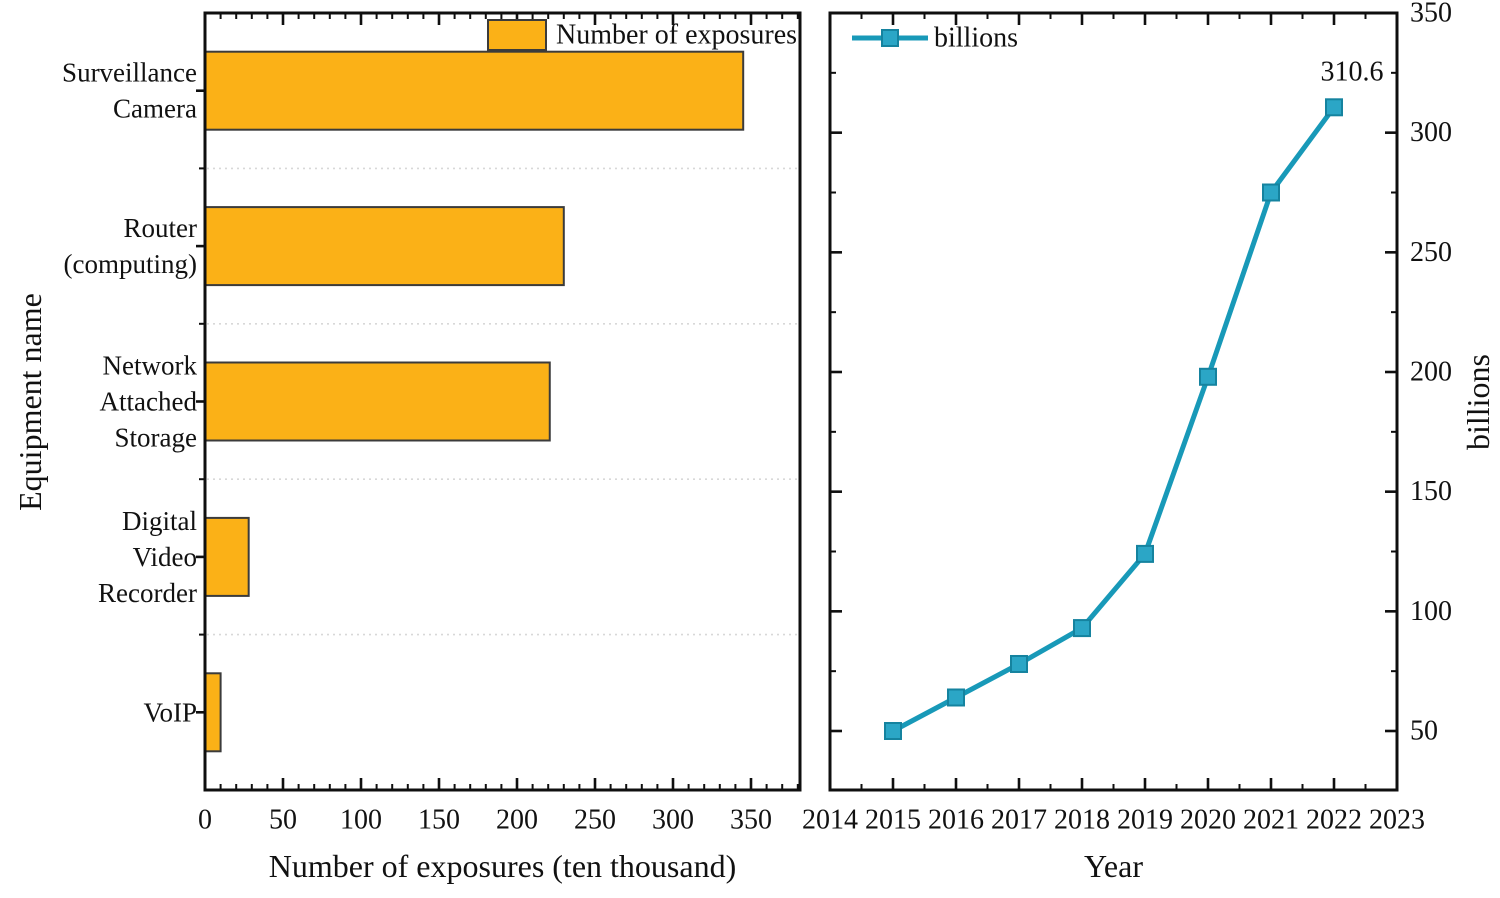 The image size is (1500, 898). What do you see at coordinates (1113, 866) in the screenshot?
I see `x-axis-title: Year` at bounding box center [1113, 866].